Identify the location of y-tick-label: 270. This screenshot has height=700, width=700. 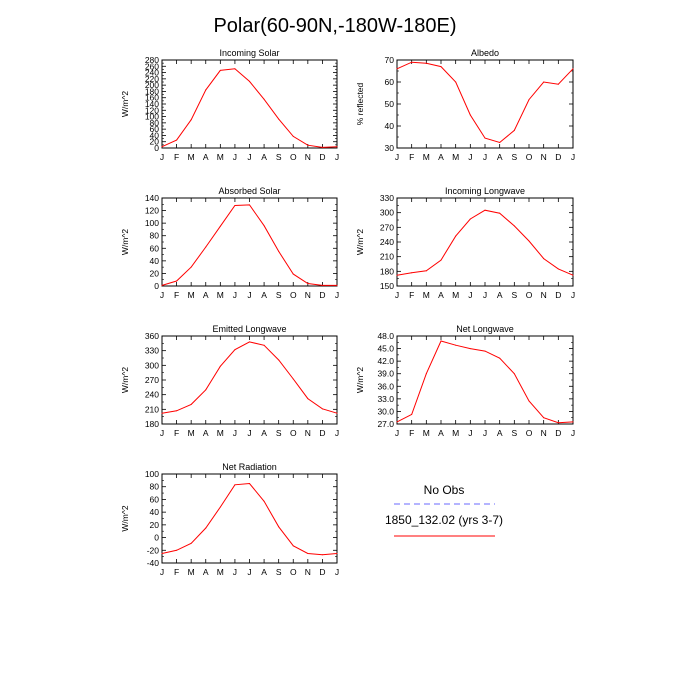
(152, 380).